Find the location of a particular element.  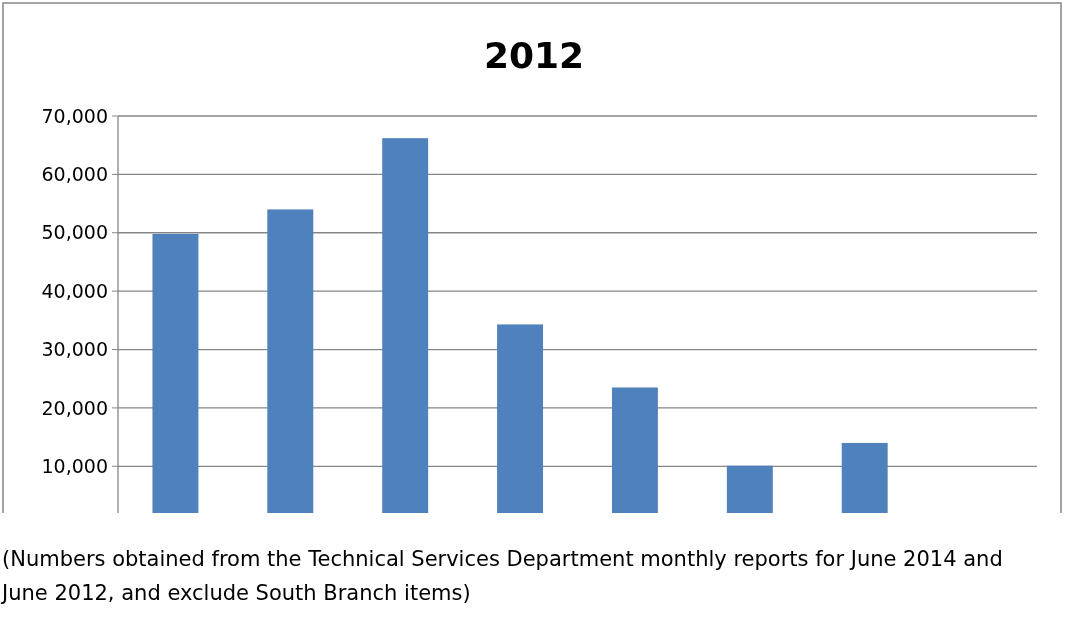

y-tick-label: 10,000 is located at coordinates (74, 465).